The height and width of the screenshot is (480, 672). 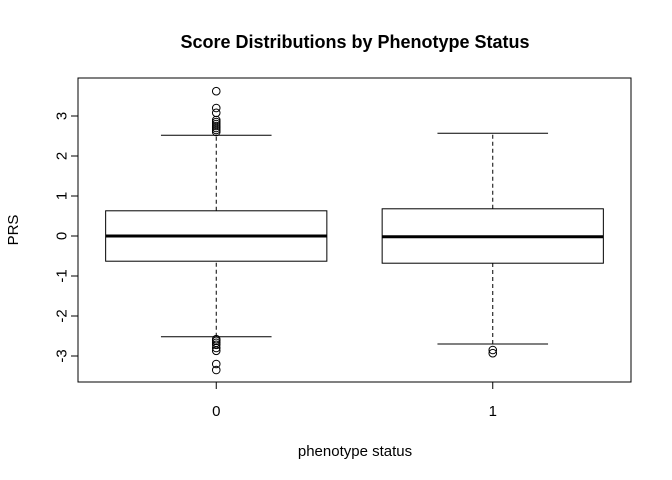 What do you see at coordinates (61, 116) in the screenshot?
I see `y-tick-label: 3` at bounding box center [61, 116].